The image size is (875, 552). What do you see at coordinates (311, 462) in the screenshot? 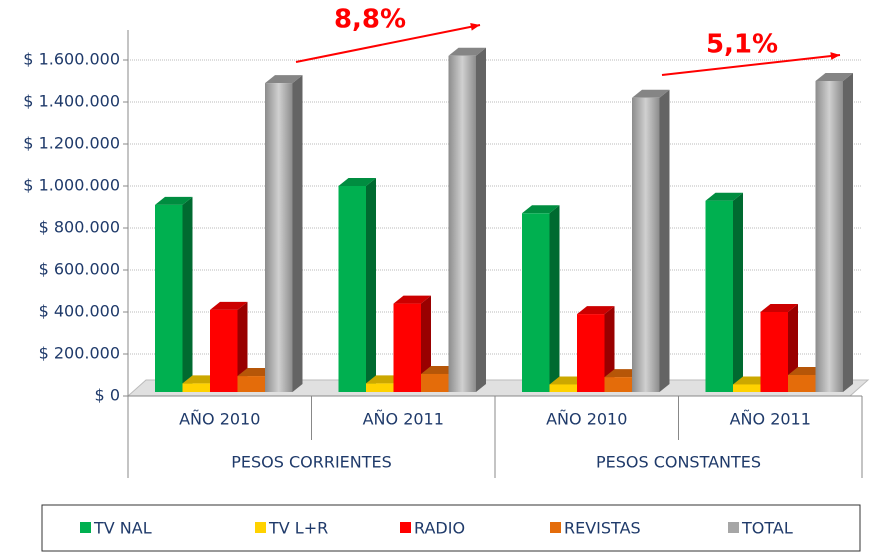
I see `group-label: PESOS CORRIENTES` at bounding box center [311, 462].